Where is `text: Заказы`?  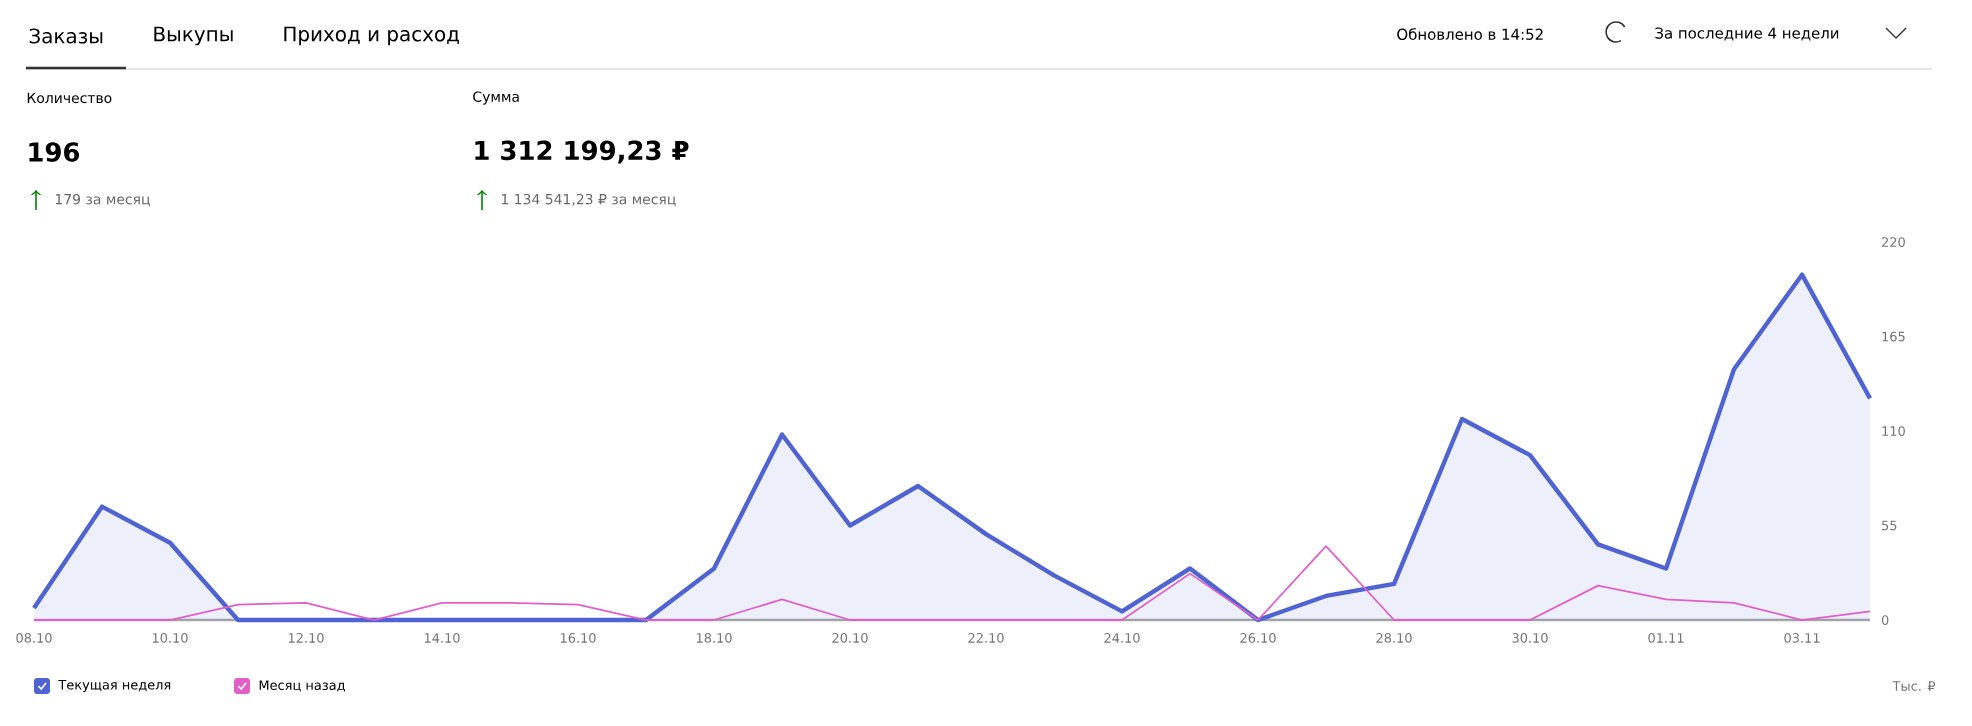 text: Заказы is located at coordinates (66, 36).